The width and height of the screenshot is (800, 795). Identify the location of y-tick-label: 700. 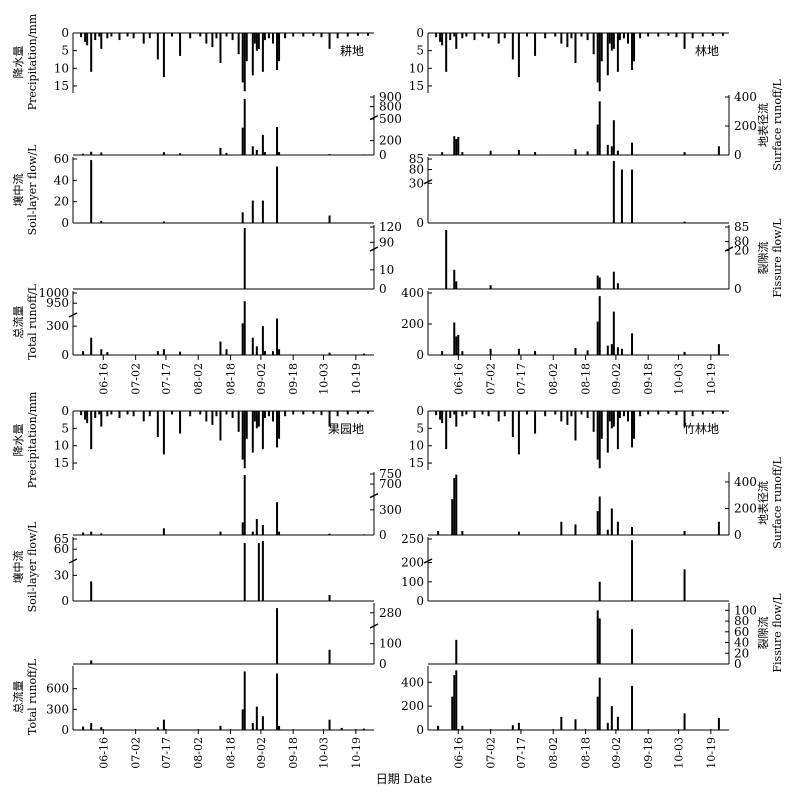
(390, 484).